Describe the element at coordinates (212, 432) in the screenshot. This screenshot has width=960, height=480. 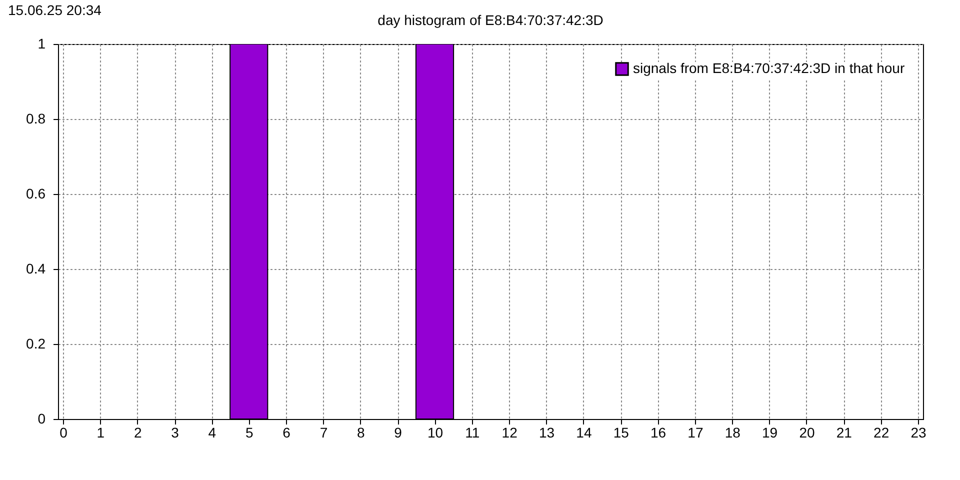
I see `x-tick-label: 4` at that location.